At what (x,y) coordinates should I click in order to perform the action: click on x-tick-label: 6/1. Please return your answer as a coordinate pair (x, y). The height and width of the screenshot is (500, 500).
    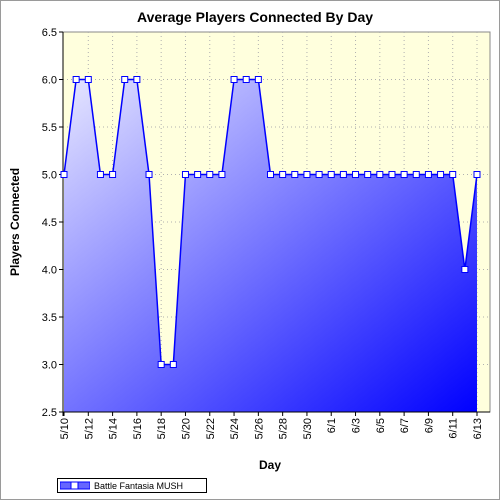
    Looking at the image, I should click on (332, 425).